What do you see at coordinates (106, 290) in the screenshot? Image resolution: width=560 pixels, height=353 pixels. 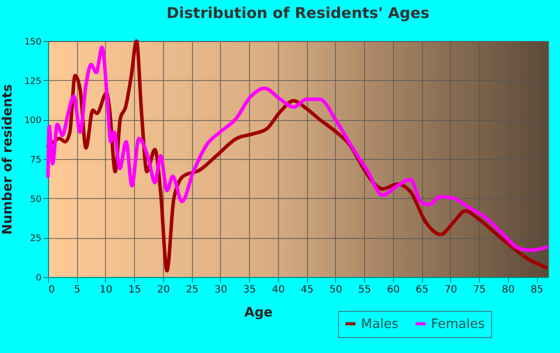 I see `x-tick-label: 10` at bounding box center [106, 290].